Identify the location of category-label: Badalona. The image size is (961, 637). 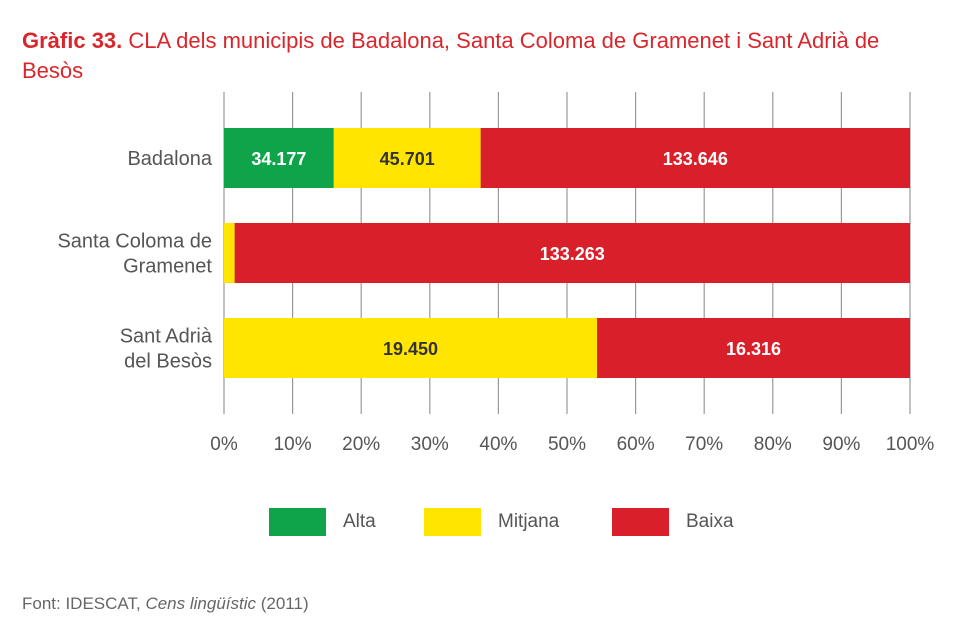
(169, 159).